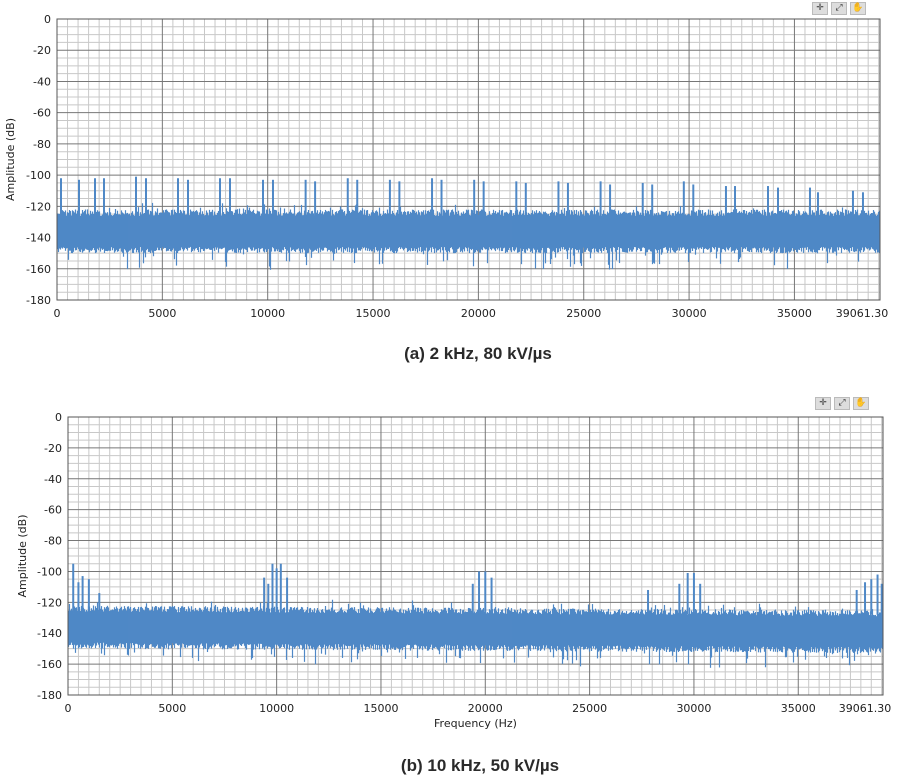 The width and height of the screenshot is (900, 783). Describe the element at coordinates (478, 353) in the screenshot. I see `caption-a: (a) 2 kHz, 80 kV/µs` at that location.